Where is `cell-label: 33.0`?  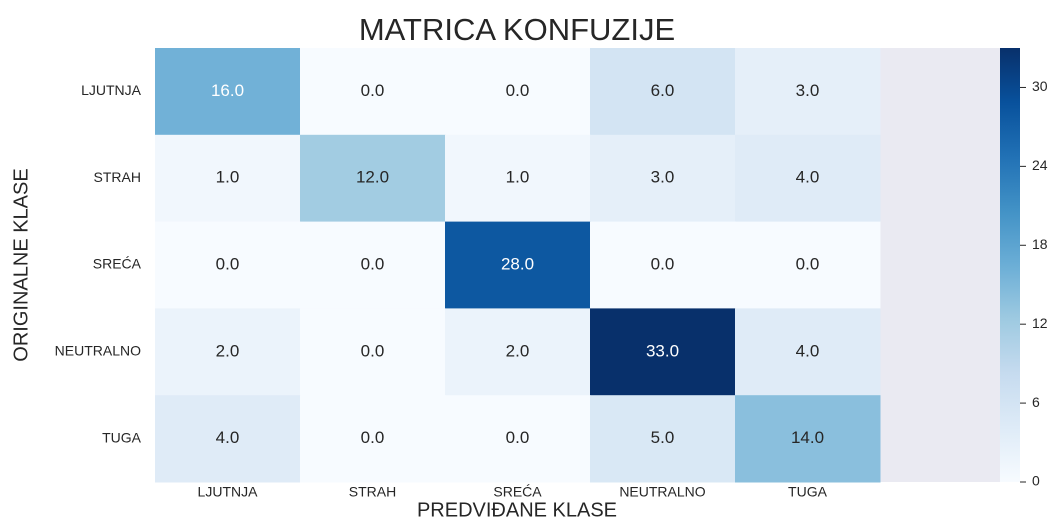
cell-label: 33.0 is located at coordinates (662, 350).